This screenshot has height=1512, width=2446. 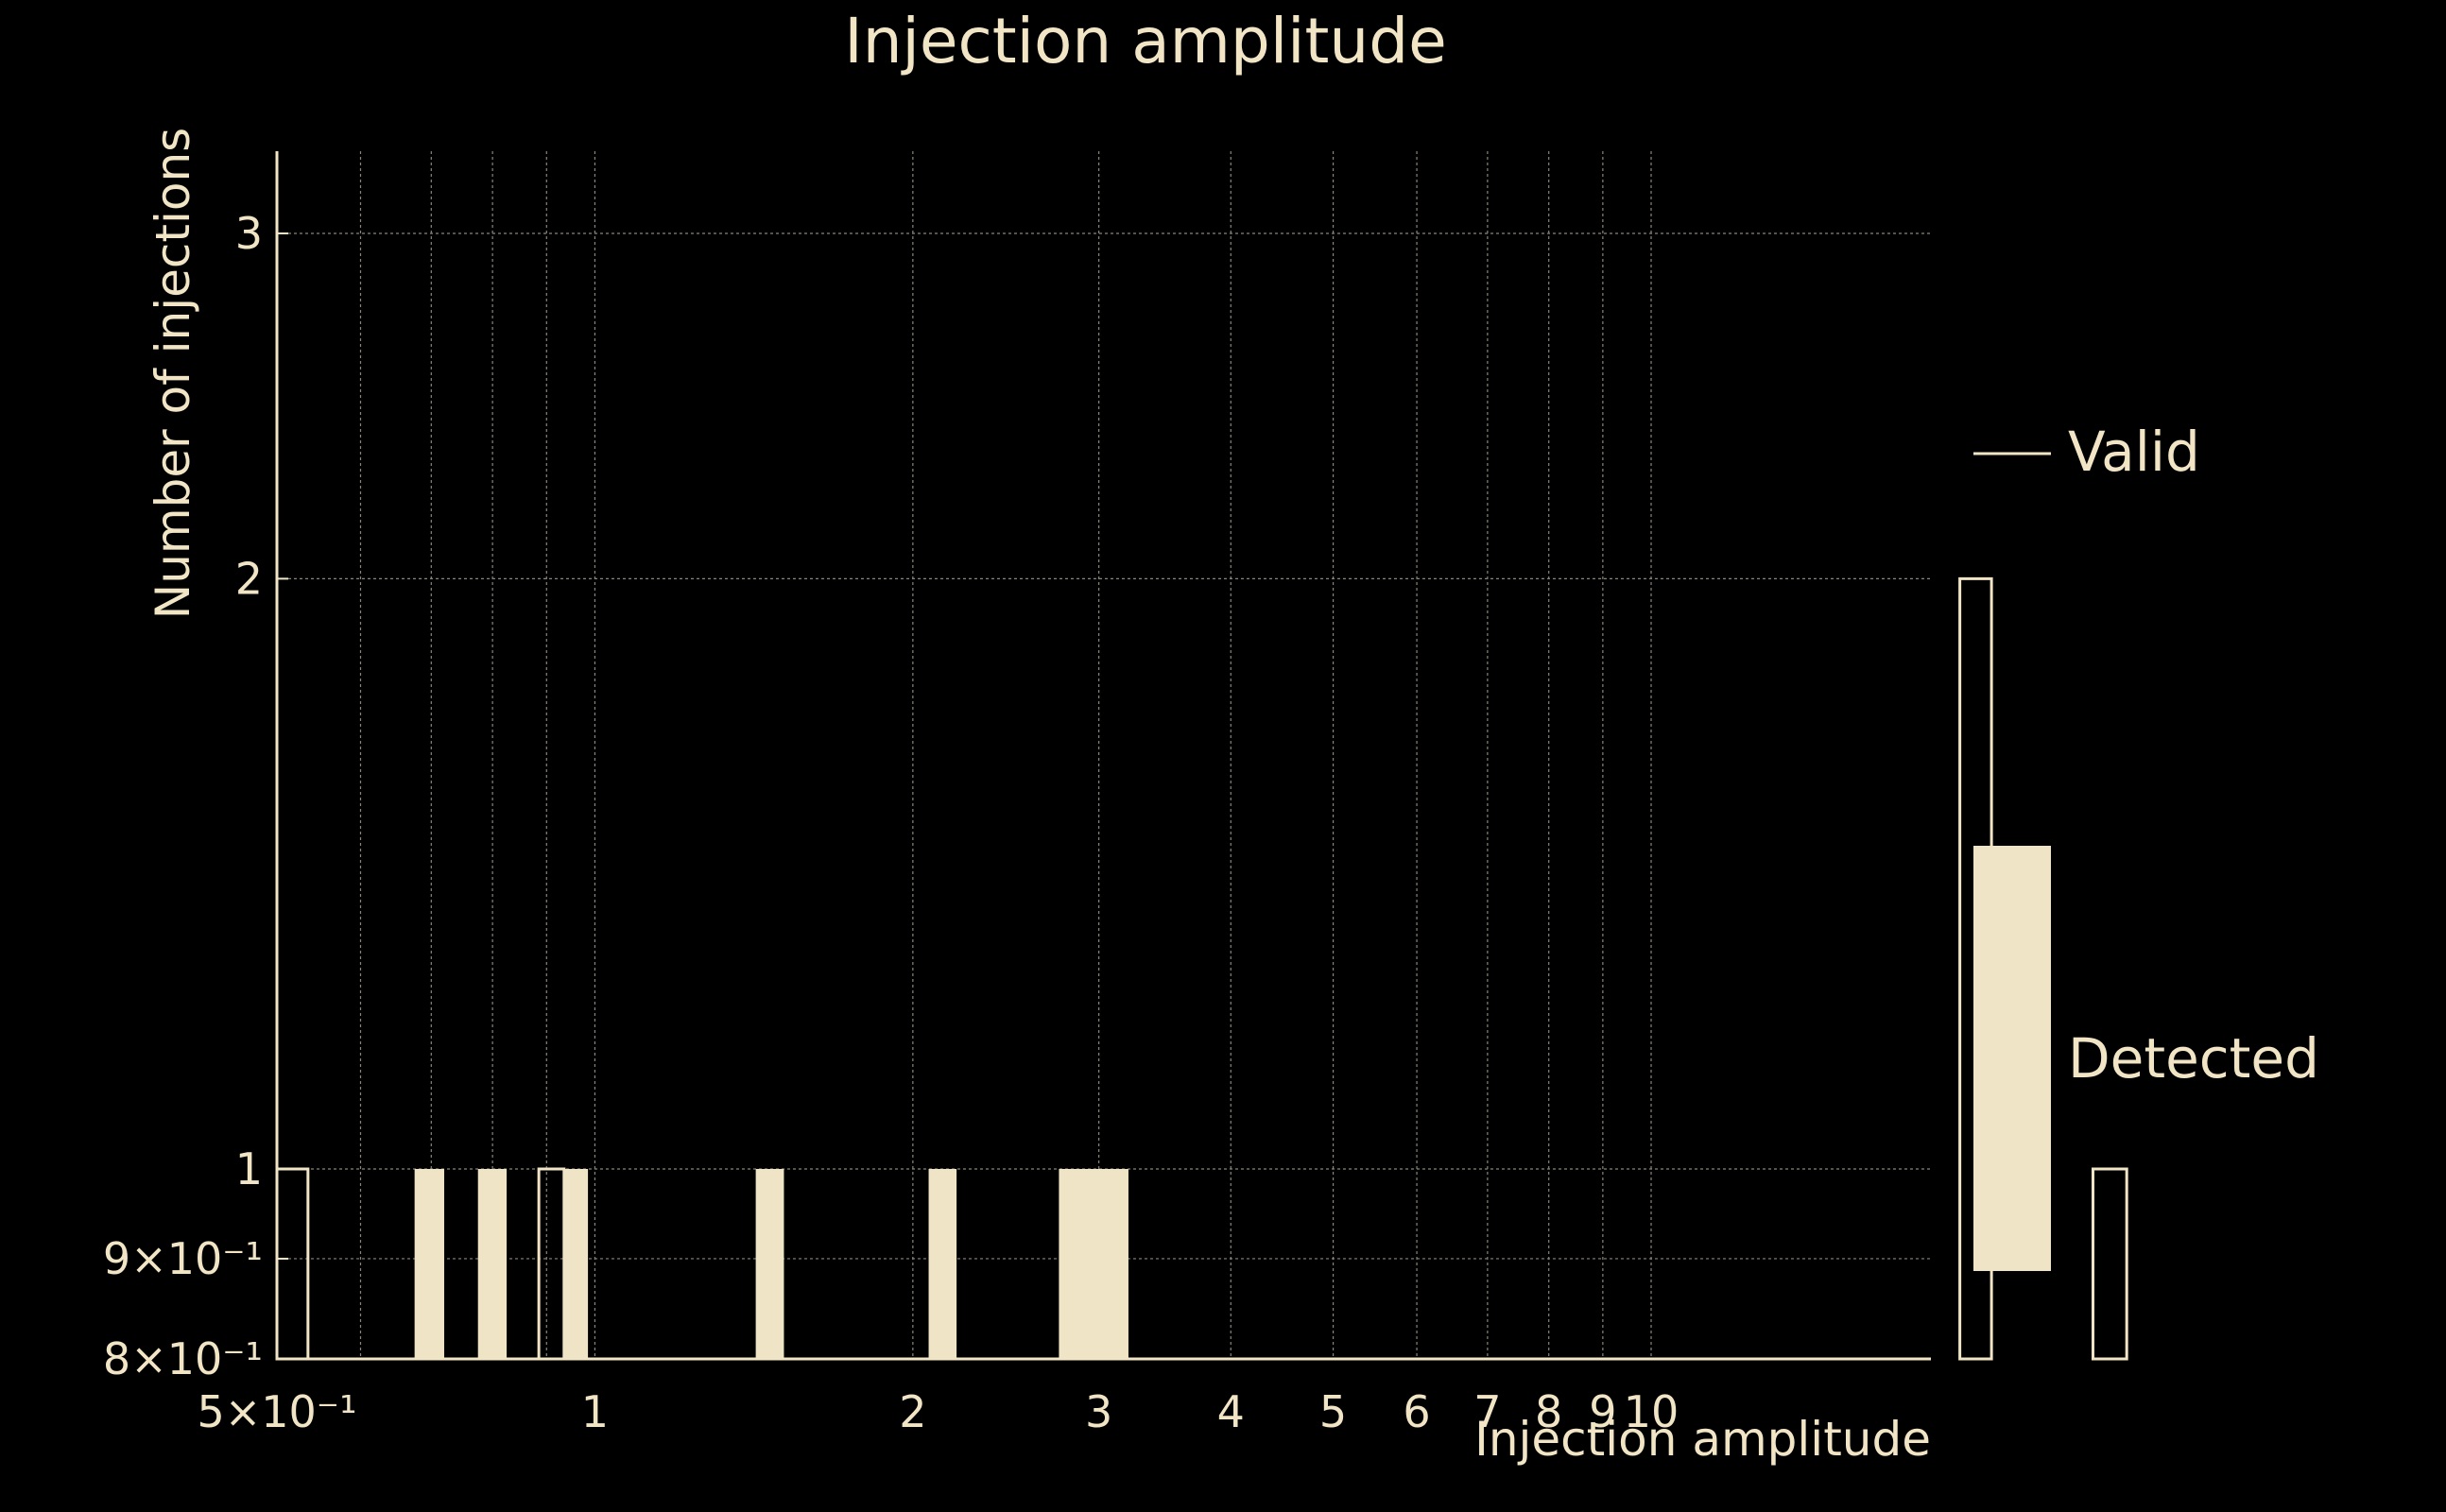 I want to click on x-tick-label: 7, so click(x=1487, y=1411).